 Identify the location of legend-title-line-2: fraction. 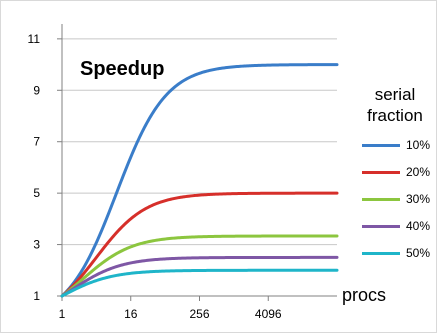
(395, 115).